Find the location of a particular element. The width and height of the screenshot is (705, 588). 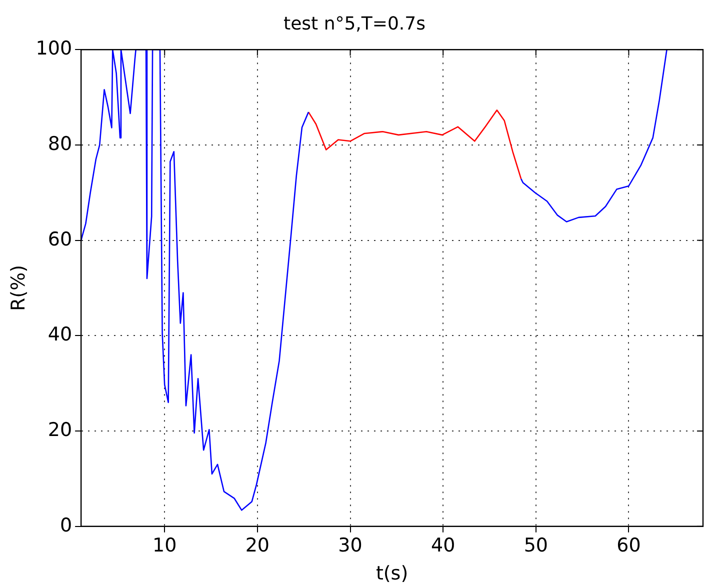

y-axis-title: R(%) is located at coordinates (18, 288).